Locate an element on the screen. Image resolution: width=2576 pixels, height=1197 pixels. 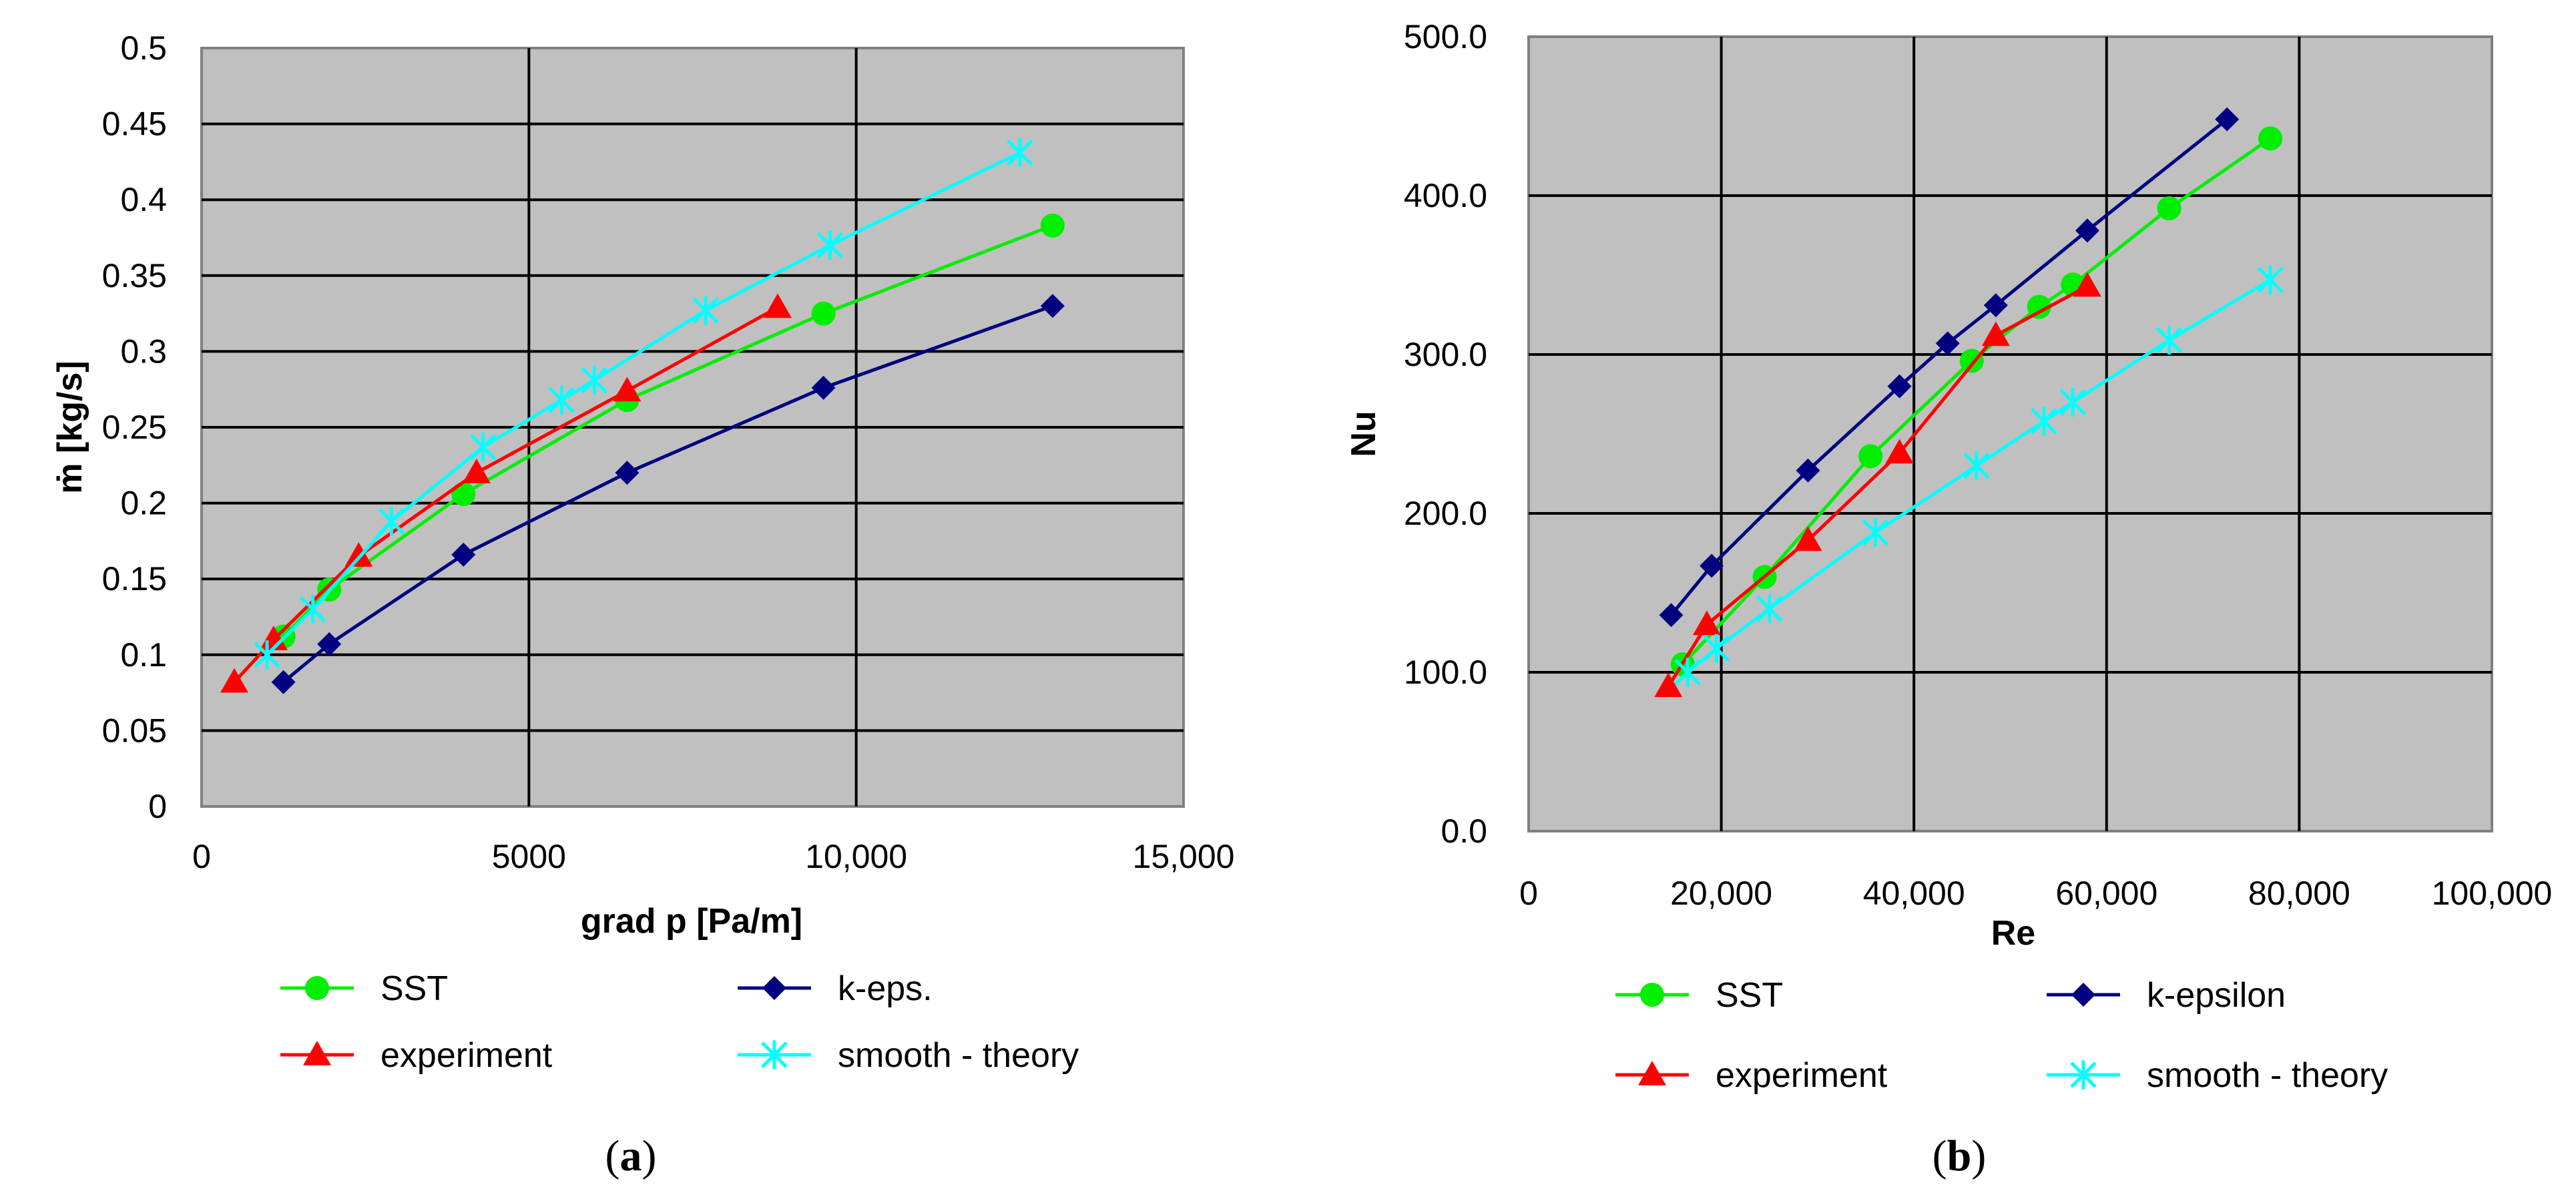
y-tick-label: 0.5 is located at coordinates (143, 48).